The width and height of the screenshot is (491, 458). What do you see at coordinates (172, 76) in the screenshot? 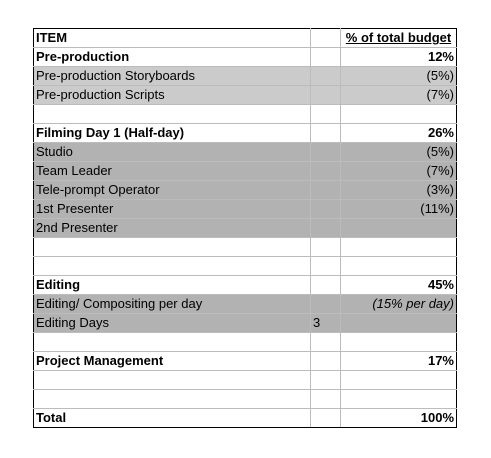
I see `item-cell: Pre-production Storyboards` at bounding box center [172, 76].